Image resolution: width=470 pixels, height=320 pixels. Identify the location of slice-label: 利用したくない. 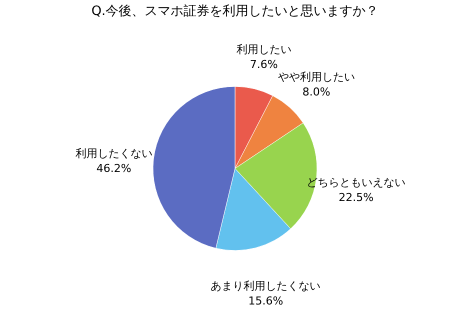
(113, 153).